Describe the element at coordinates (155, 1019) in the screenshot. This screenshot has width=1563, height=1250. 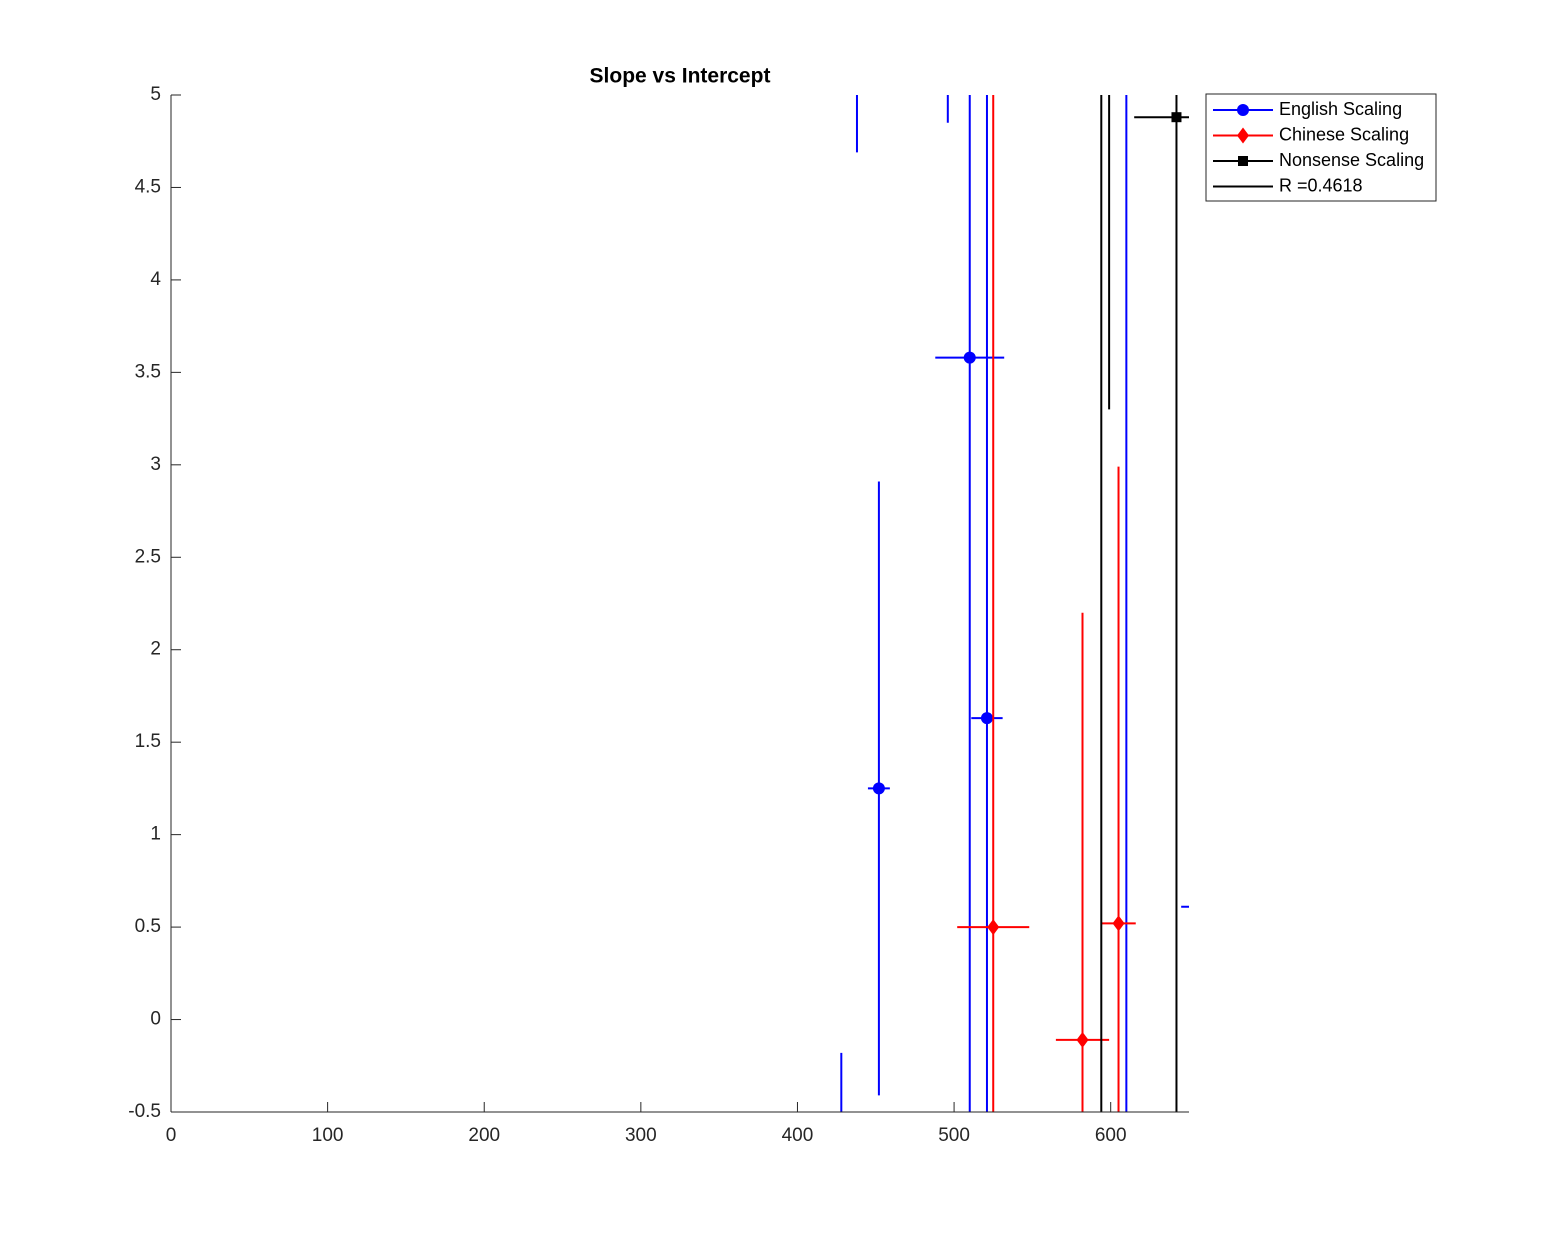
I see `y-tick-label: 0` at that location.